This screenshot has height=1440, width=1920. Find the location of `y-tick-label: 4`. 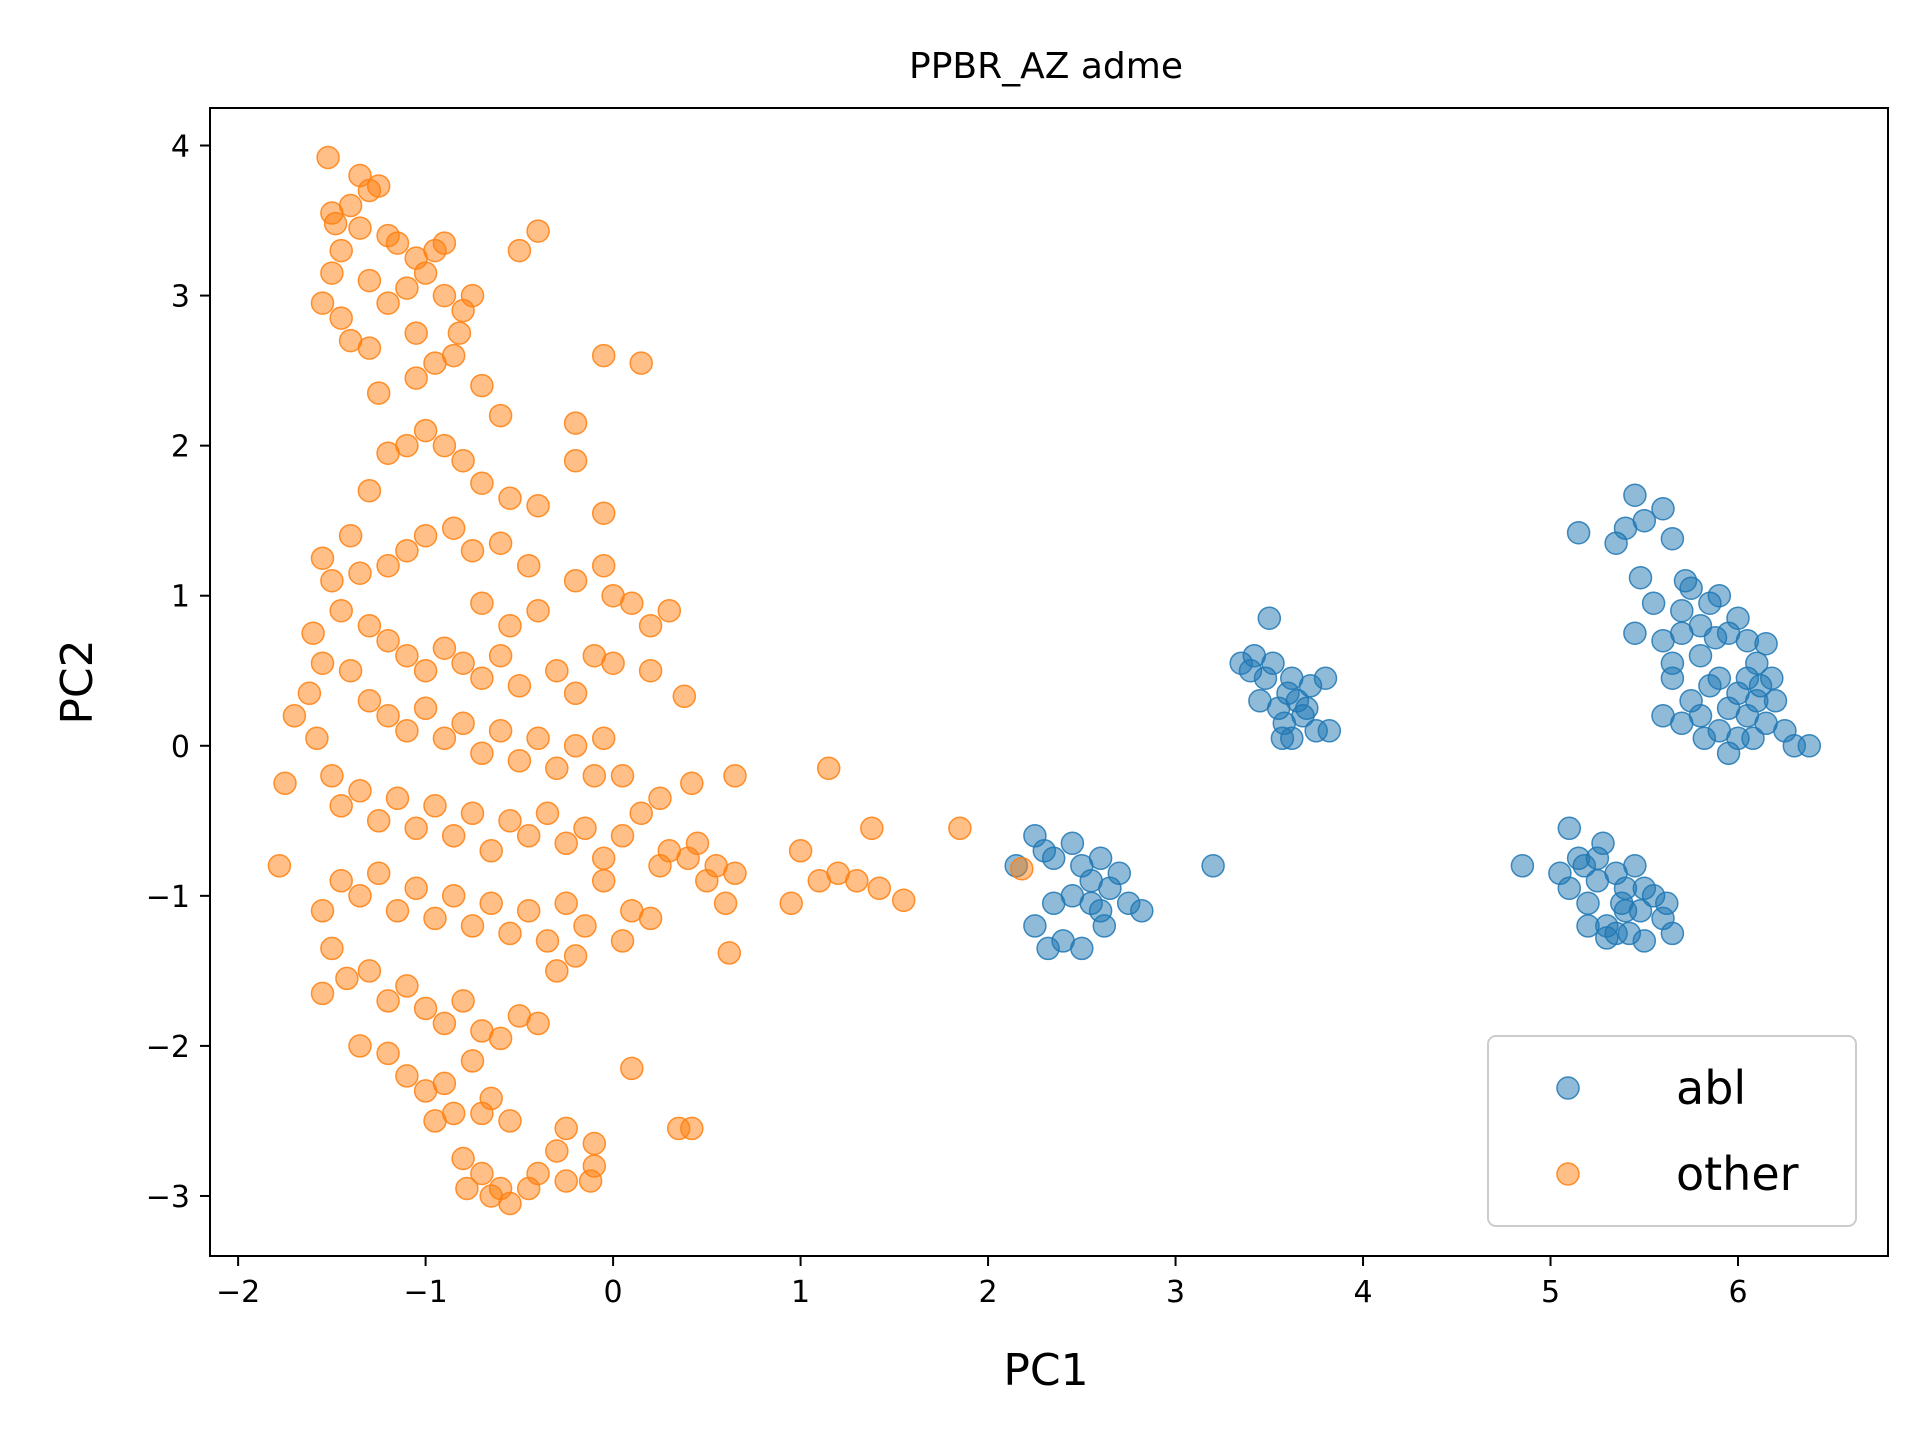

y-tick-label: 4 is located at coordinates (180, 147).